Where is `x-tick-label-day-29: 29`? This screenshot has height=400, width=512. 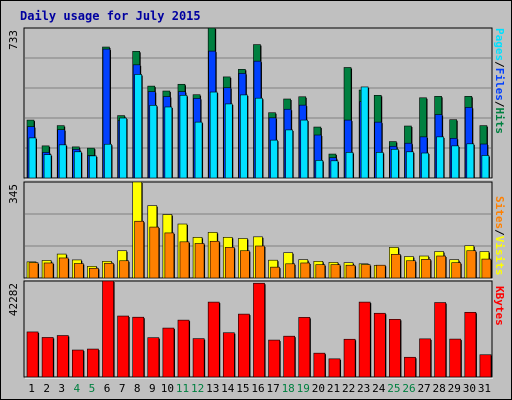
x-tick-label-day-29: 29 is located at coordinates (454, 388).